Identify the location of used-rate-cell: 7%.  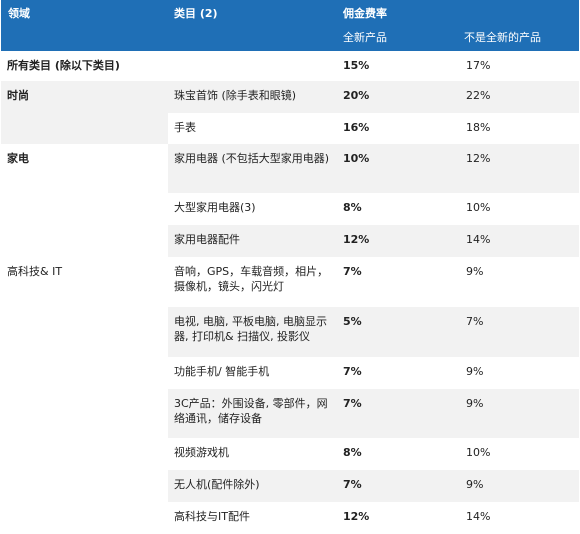
(516, 332).